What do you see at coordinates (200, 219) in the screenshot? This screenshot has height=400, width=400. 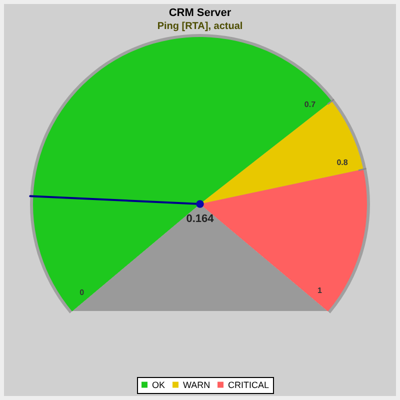 I see `text: 0.164` at bounding box center [200, 219].